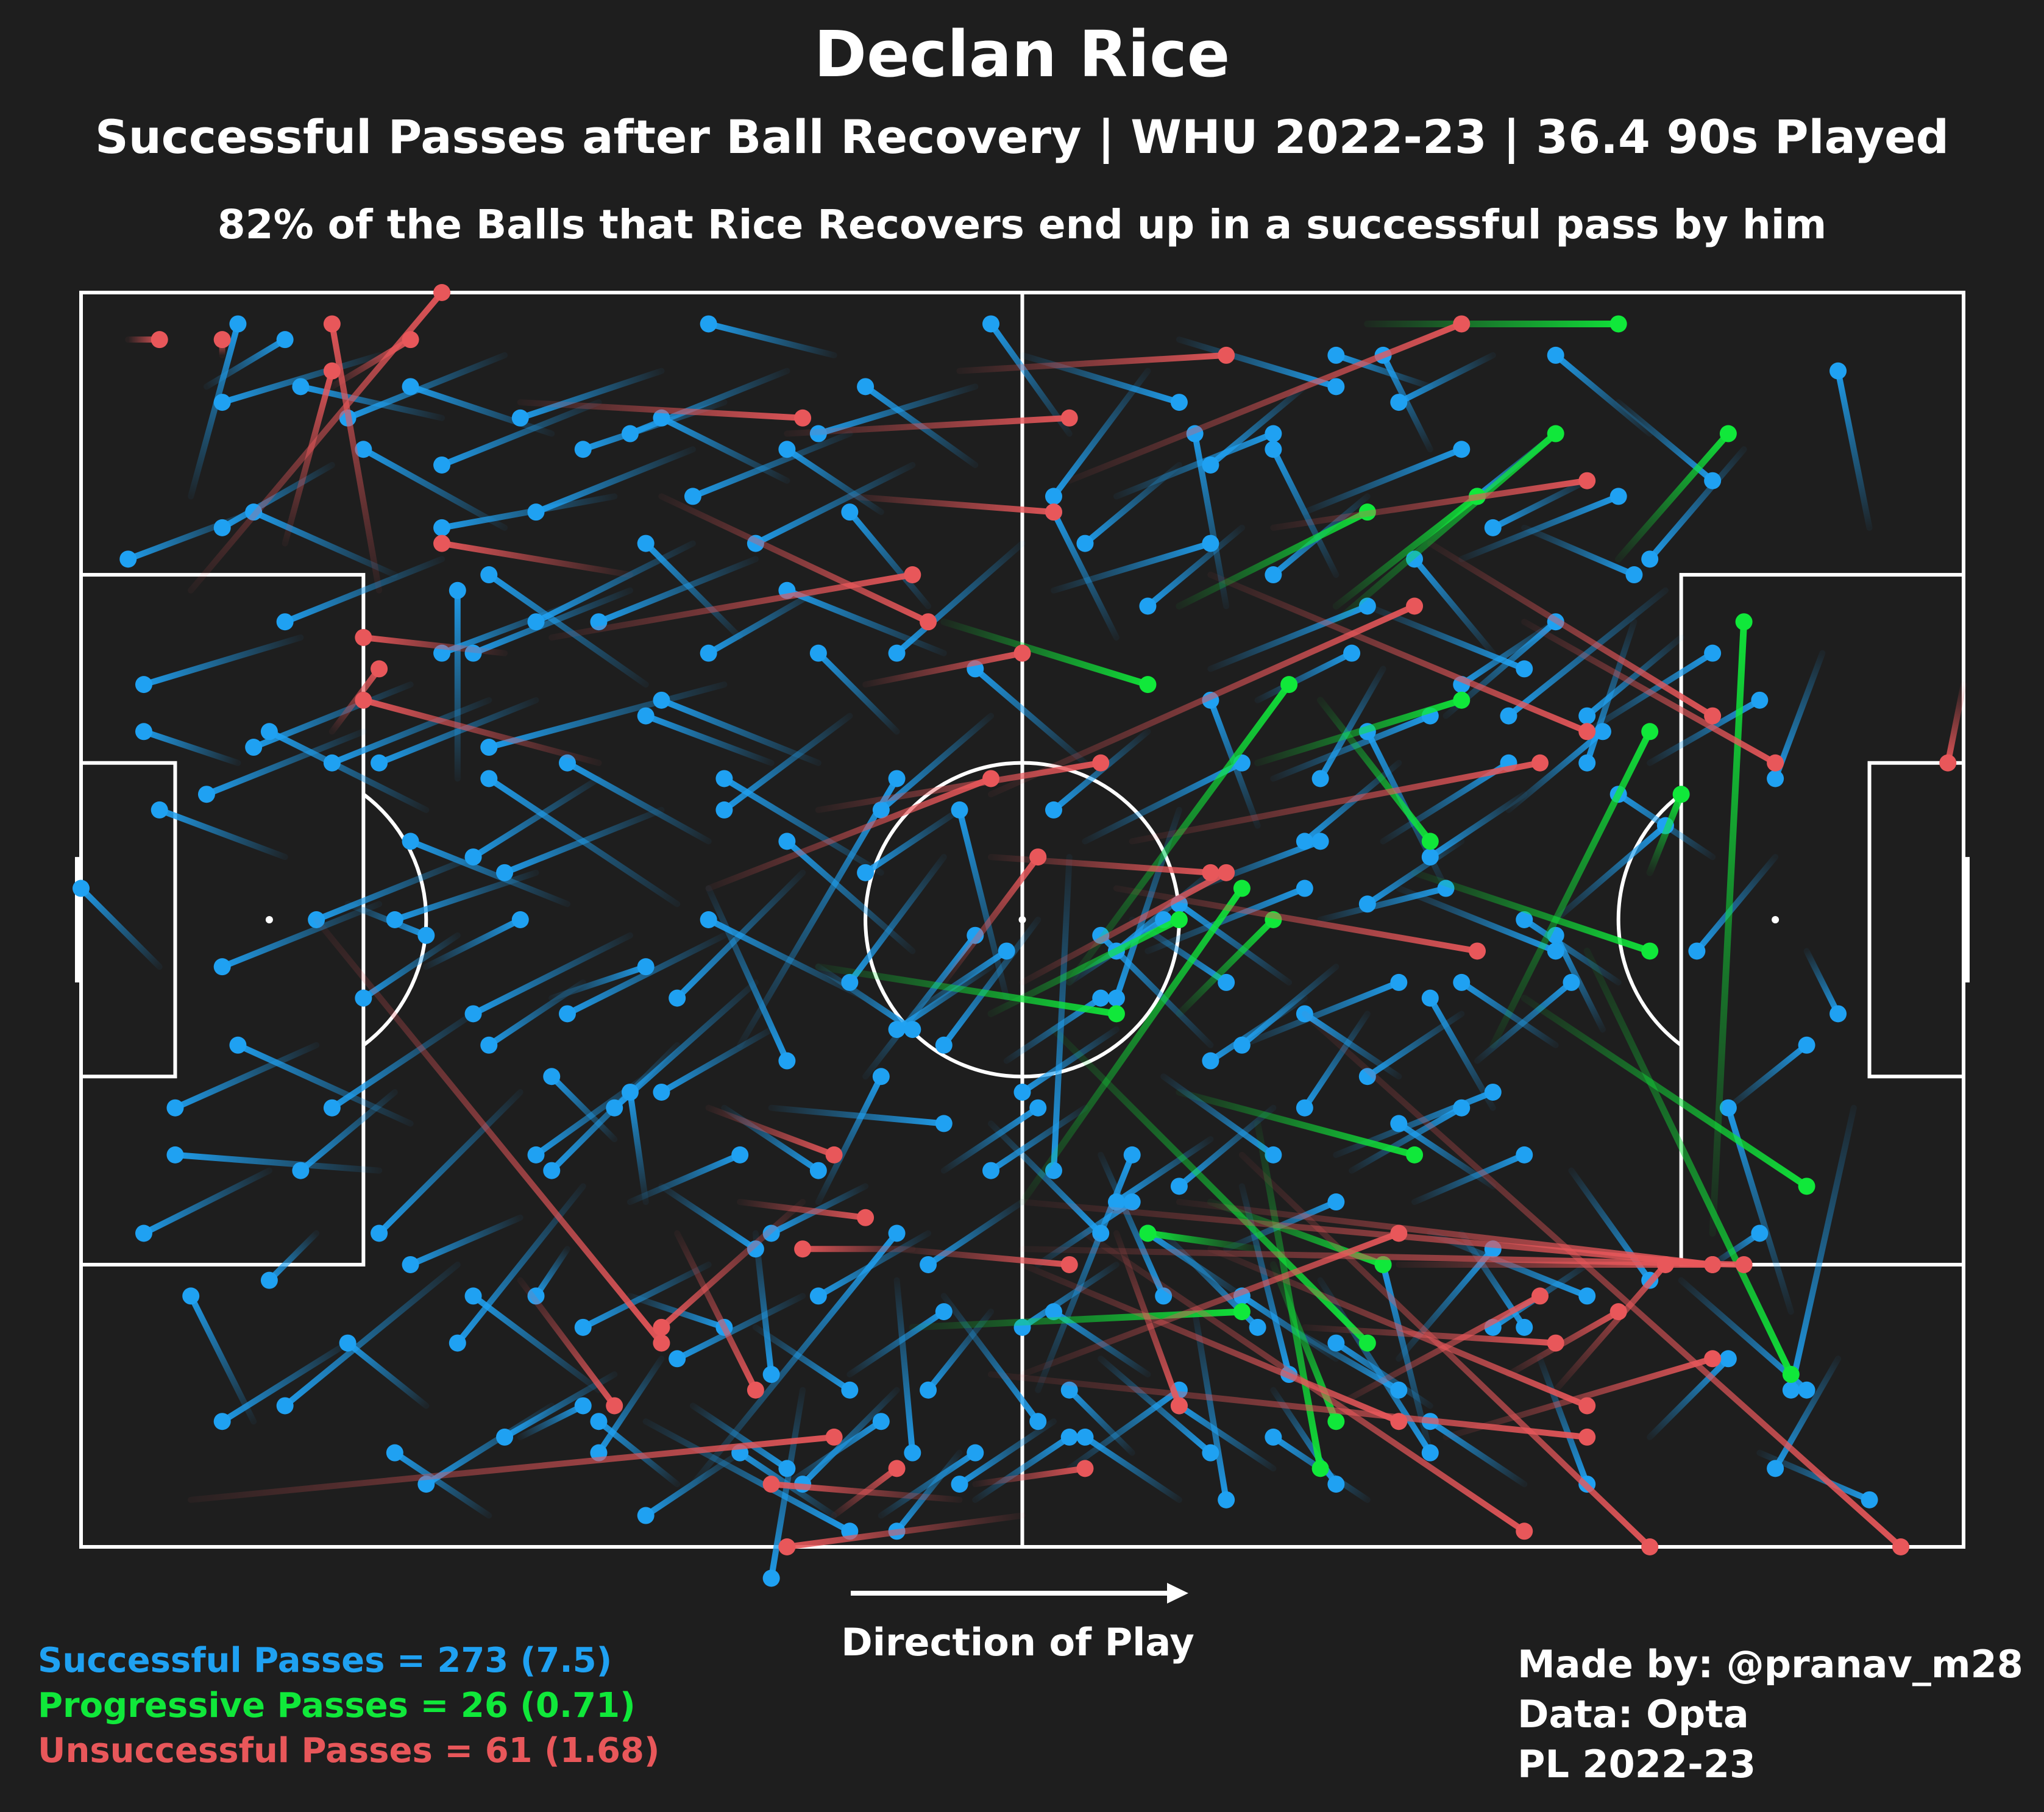 This screenshot has width=2044, height=1812. I want to click on left-penalty-spot, so click(269, 919).